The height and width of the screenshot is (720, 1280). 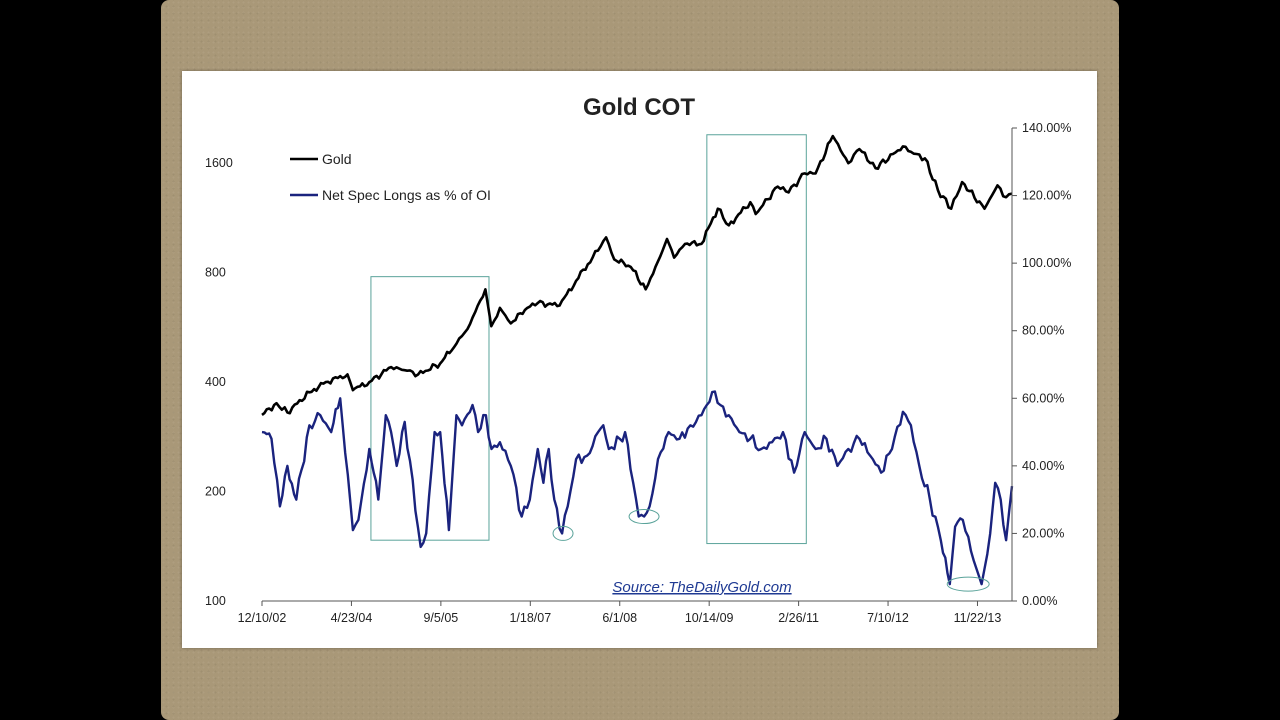 What do you see at coordinates (262, 618) in the screenshot?
I see `x-tick-label: 12/10/02` at bounding box center [262, 618].